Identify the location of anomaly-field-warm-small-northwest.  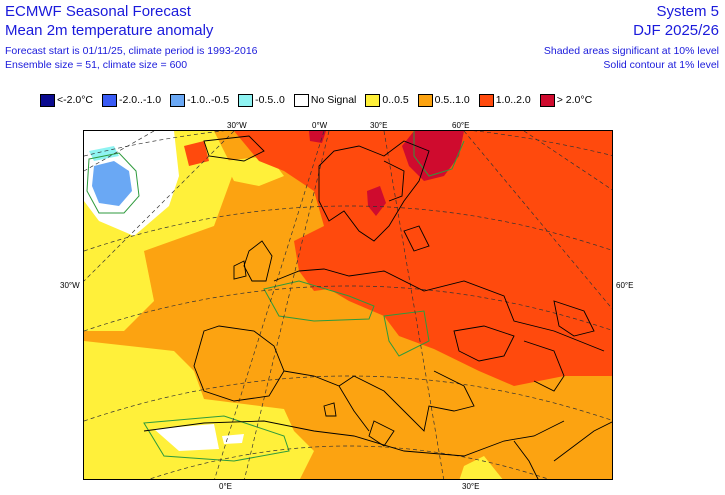
(196, 153).